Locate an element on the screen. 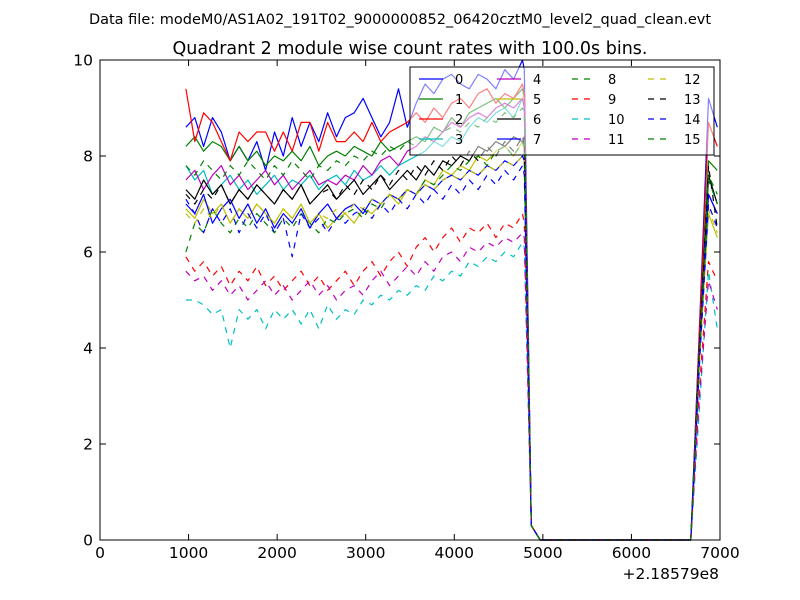  y-tick-label: 0 is located at coordinates (88, 541).